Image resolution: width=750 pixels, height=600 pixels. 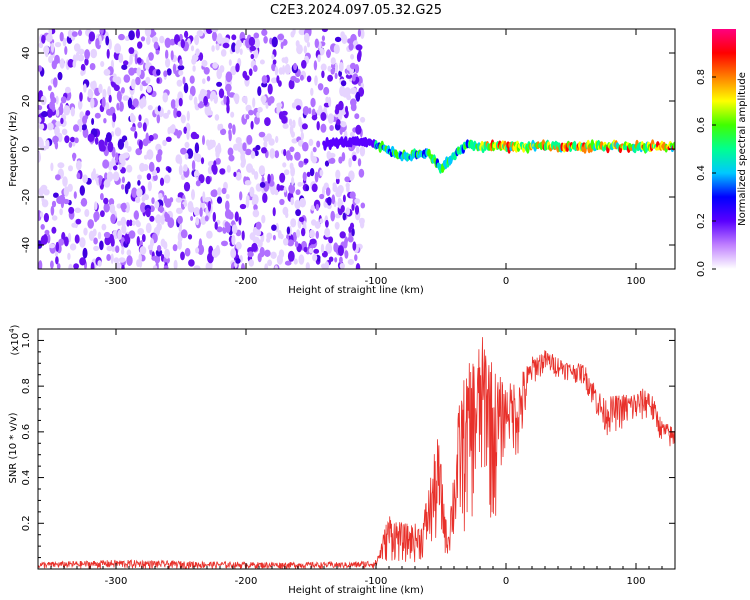 I want to click on heatmap-x-tick-label: -200, so click(x=246, y=281).